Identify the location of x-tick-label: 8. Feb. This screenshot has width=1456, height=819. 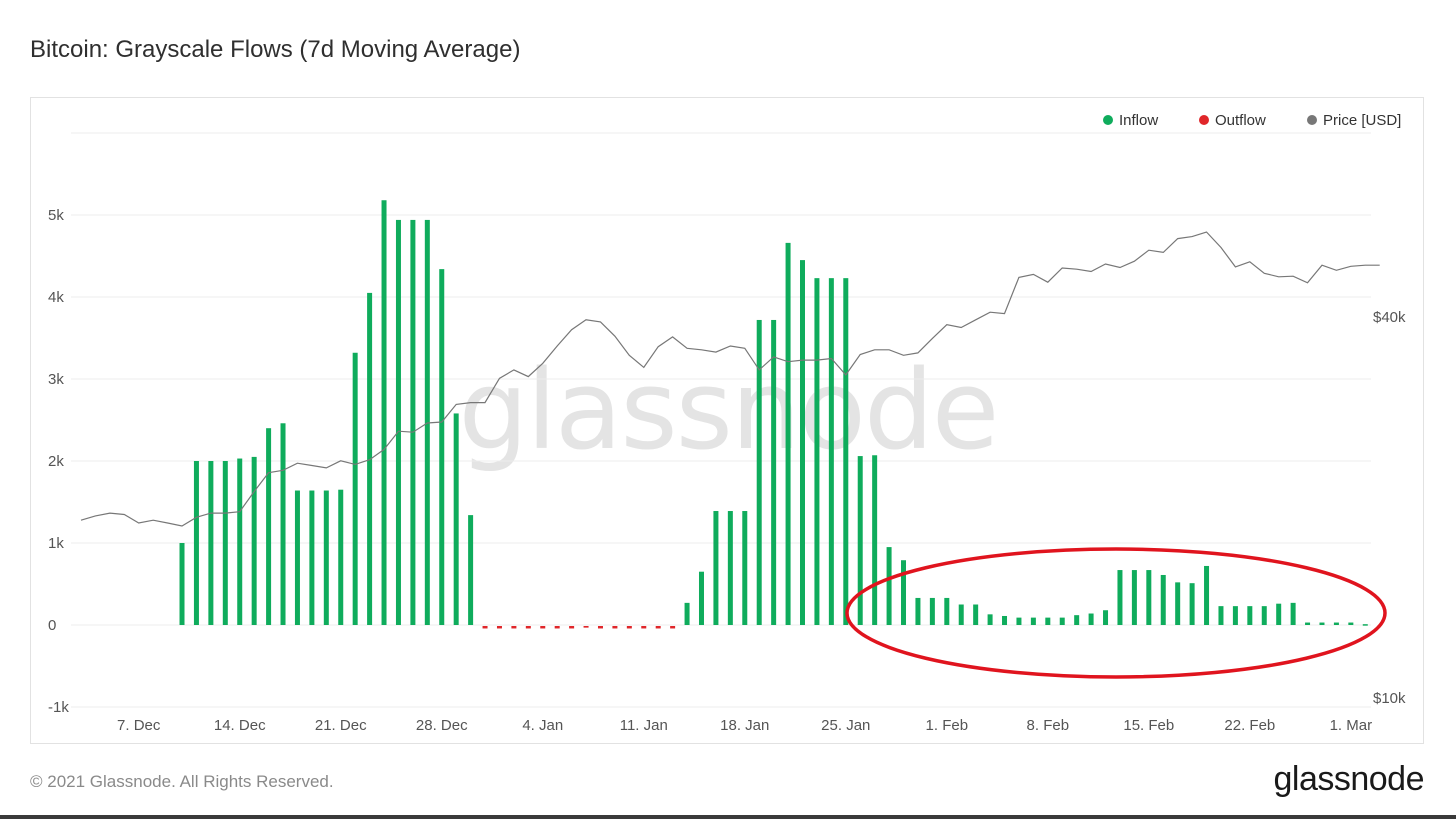
(1048, 725).